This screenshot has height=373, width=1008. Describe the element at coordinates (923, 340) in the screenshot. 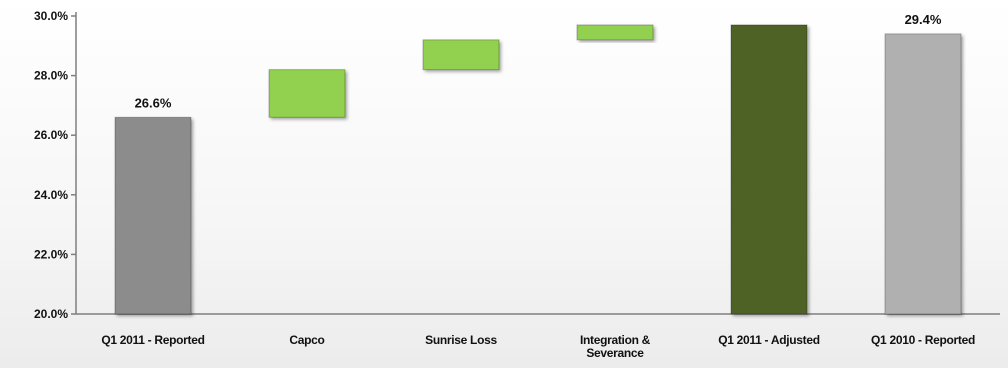

I see `x-tick-label: Q1 2010 - Reported` at that location.